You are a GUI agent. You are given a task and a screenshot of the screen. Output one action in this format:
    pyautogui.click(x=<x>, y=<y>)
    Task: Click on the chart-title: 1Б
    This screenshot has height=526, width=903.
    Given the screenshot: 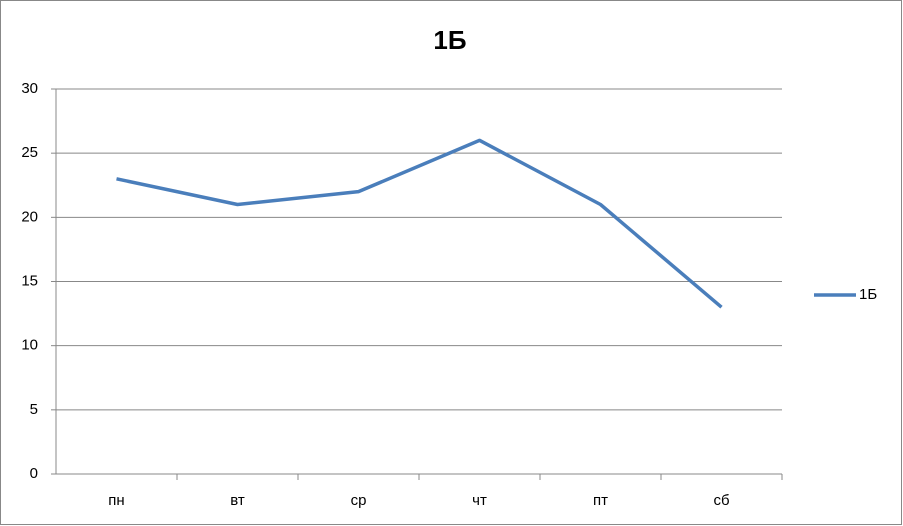 What is the action you would take?
    pyautogui.click(x=449, y=40)
    